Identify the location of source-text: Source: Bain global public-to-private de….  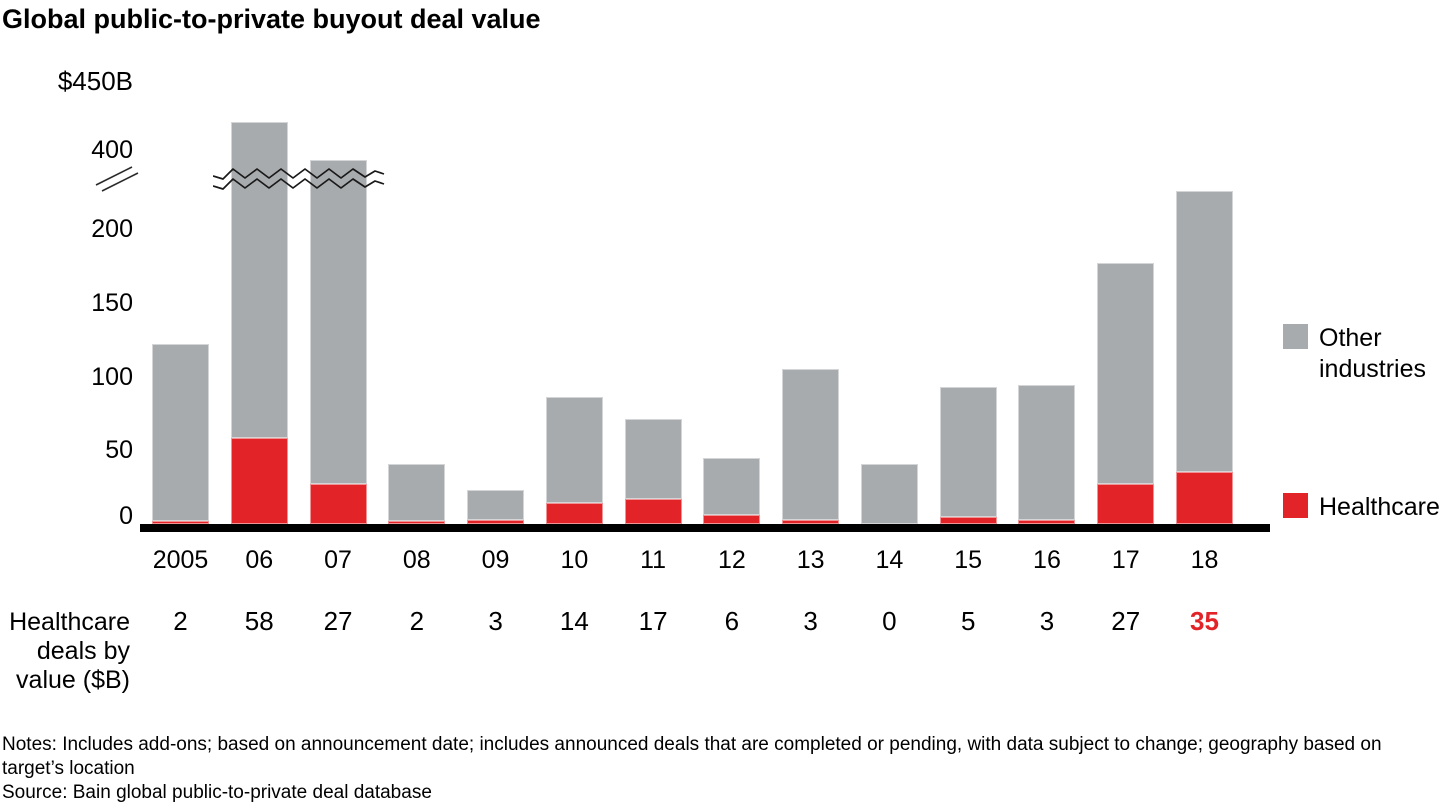
(217, 792).